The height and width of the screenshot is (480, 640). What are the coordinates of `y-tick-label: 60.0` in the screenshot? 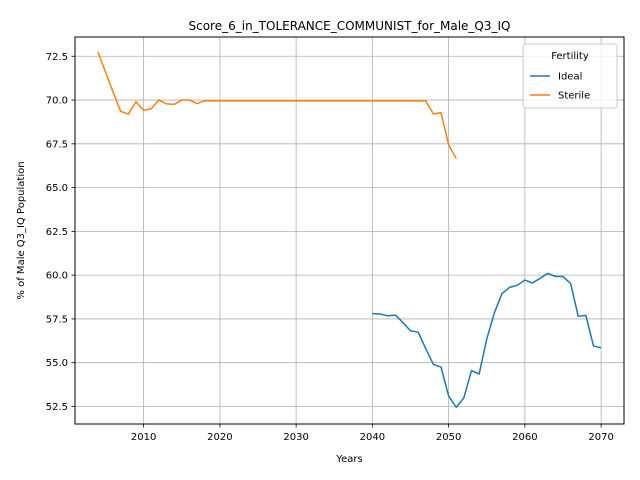 It's located at (57, 276).